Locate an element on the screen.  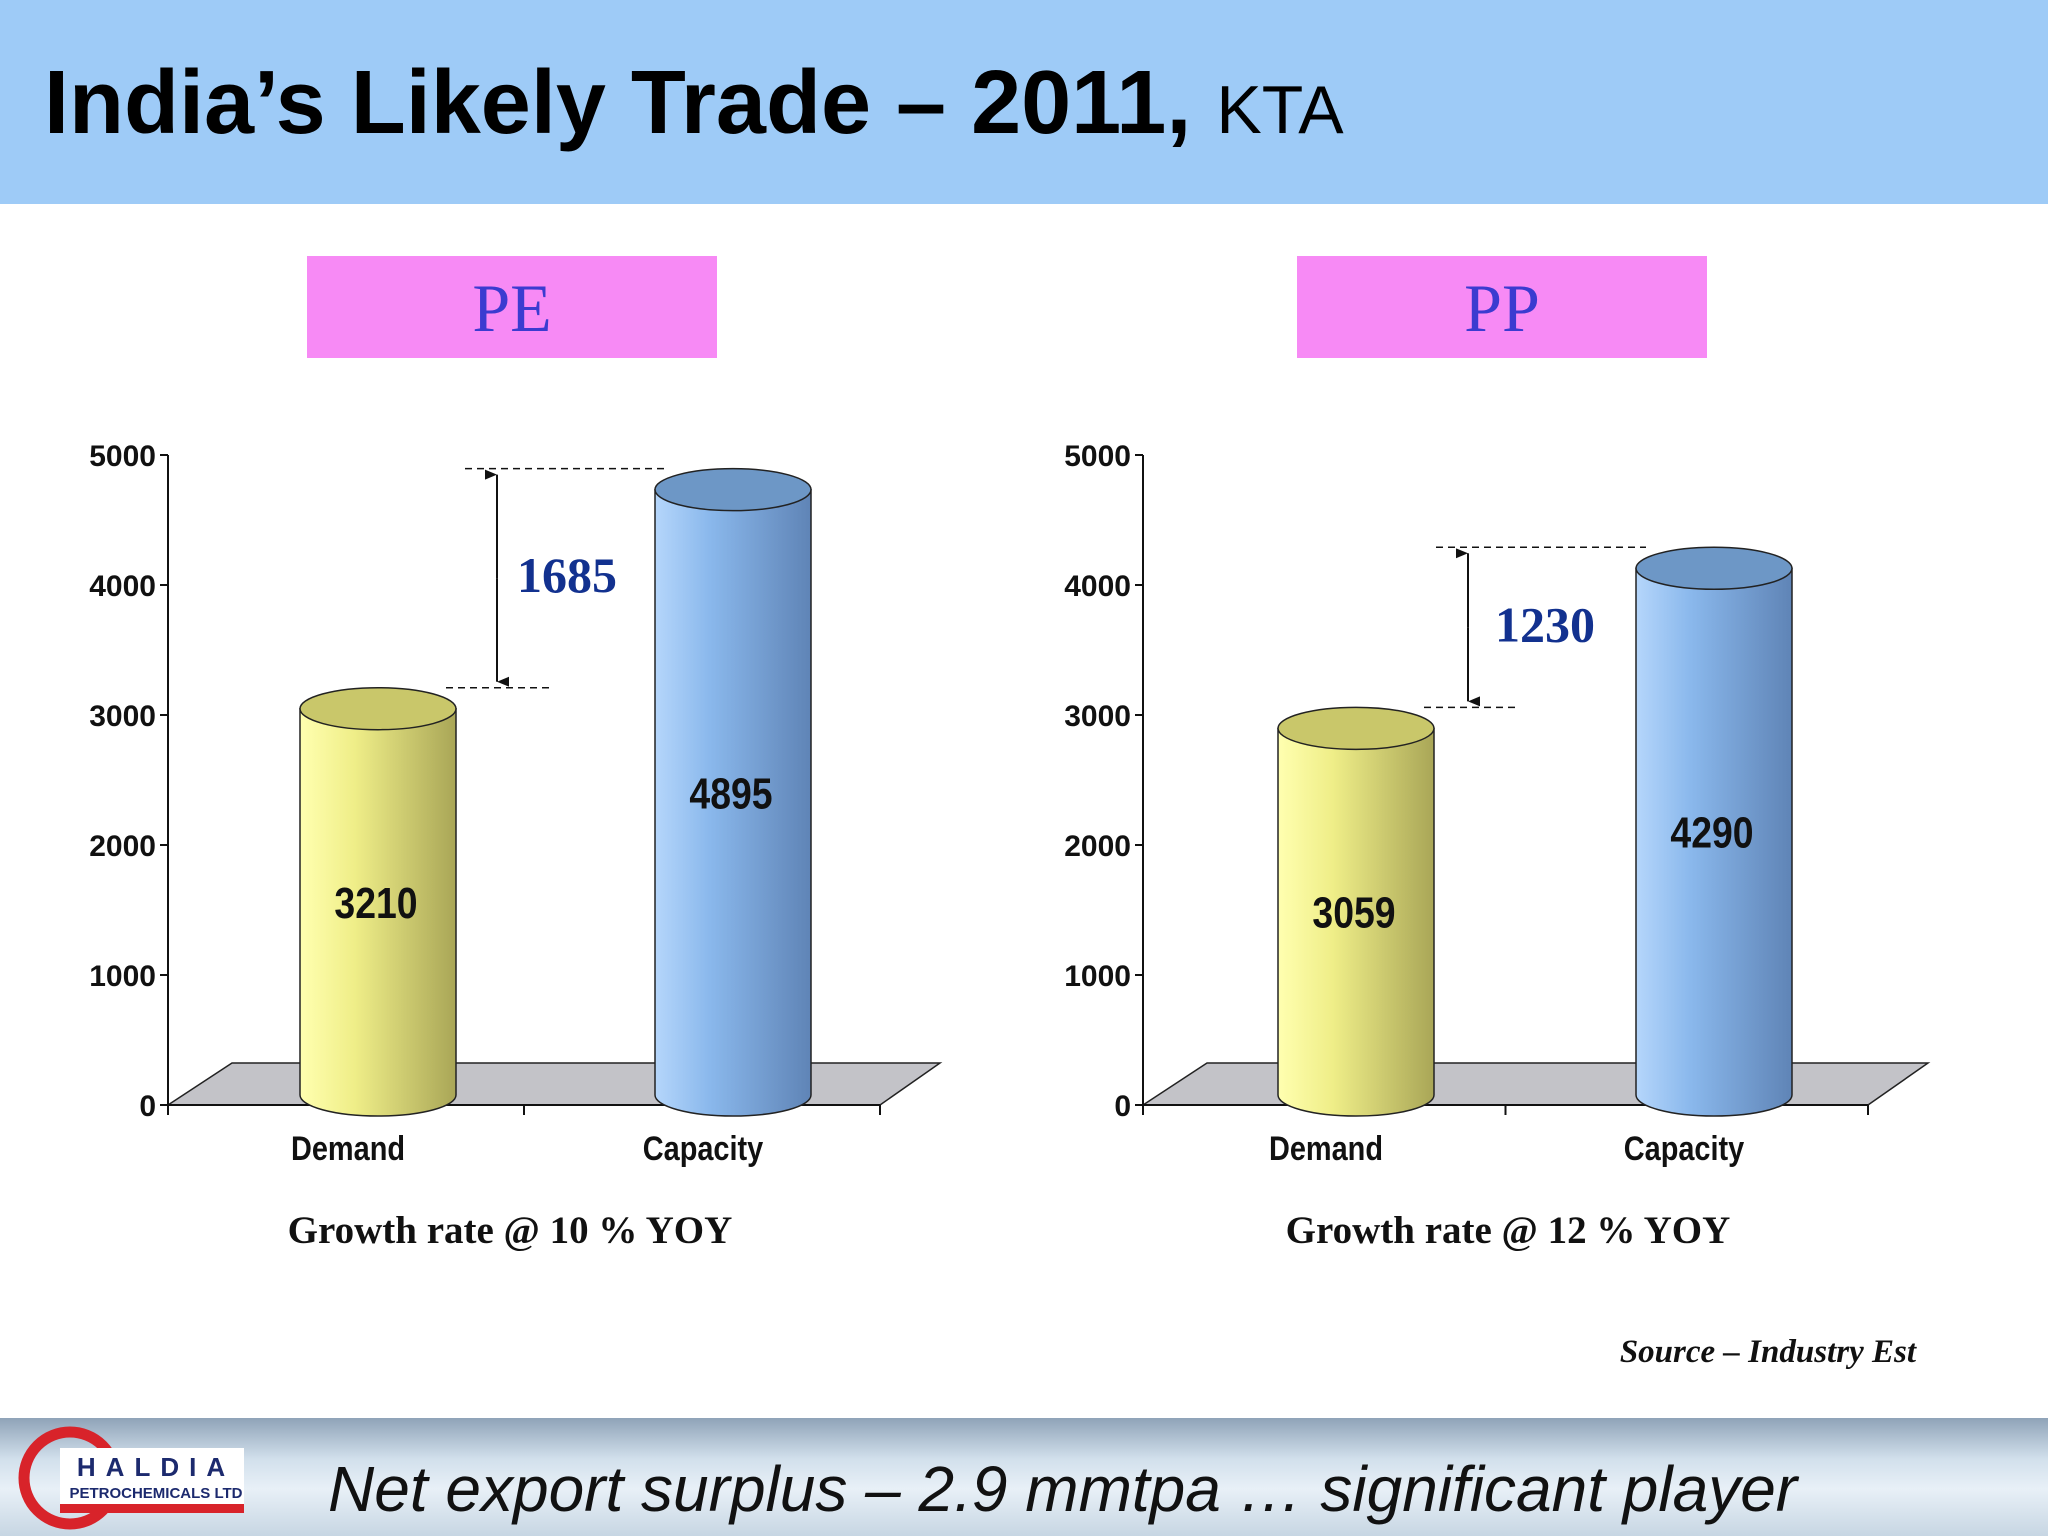
pp-value-label-capacity: 4290 is located at coordinates (1711, 833).